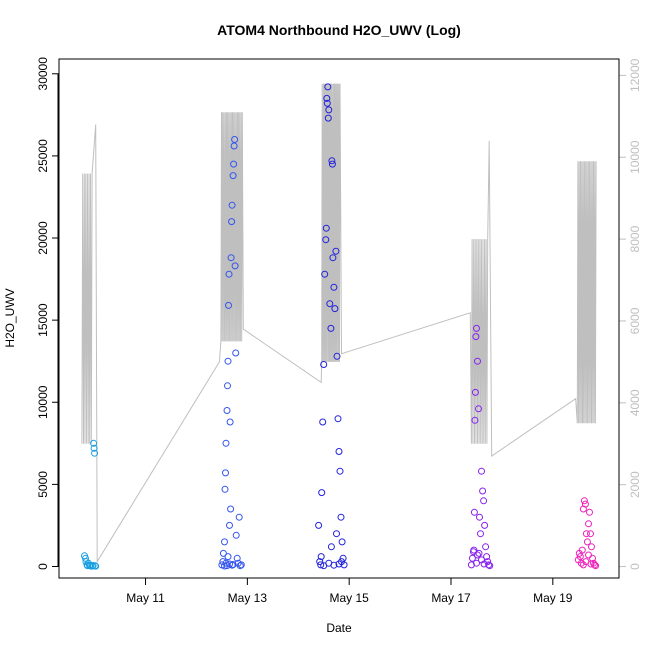 The height and width of the screenshot is (650, 650). What do you see at coordinates (350, 598) in the screenshot?
I see `x-tick-label: May 15` at bounding box center [350, 598].